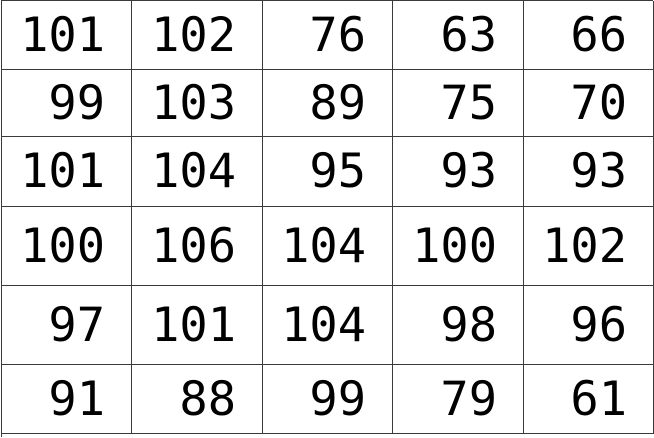 This screenshot has width=654, height=438. What do you see at coordinates (589, 35) in the screenshot?
I see `grid-cell: 66` at bounding box center [589, 35].